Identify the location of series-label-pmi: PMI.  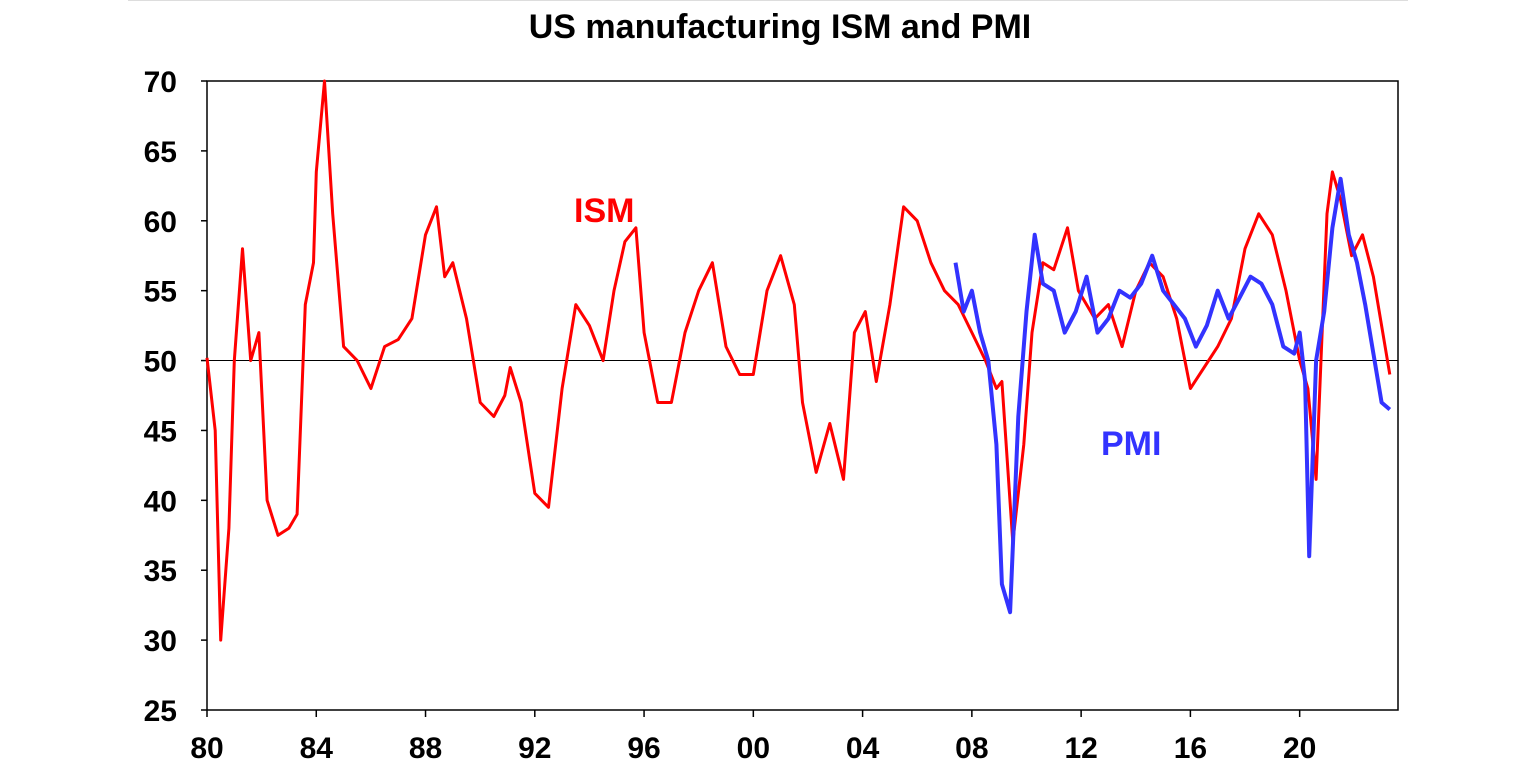
(1131, 444).